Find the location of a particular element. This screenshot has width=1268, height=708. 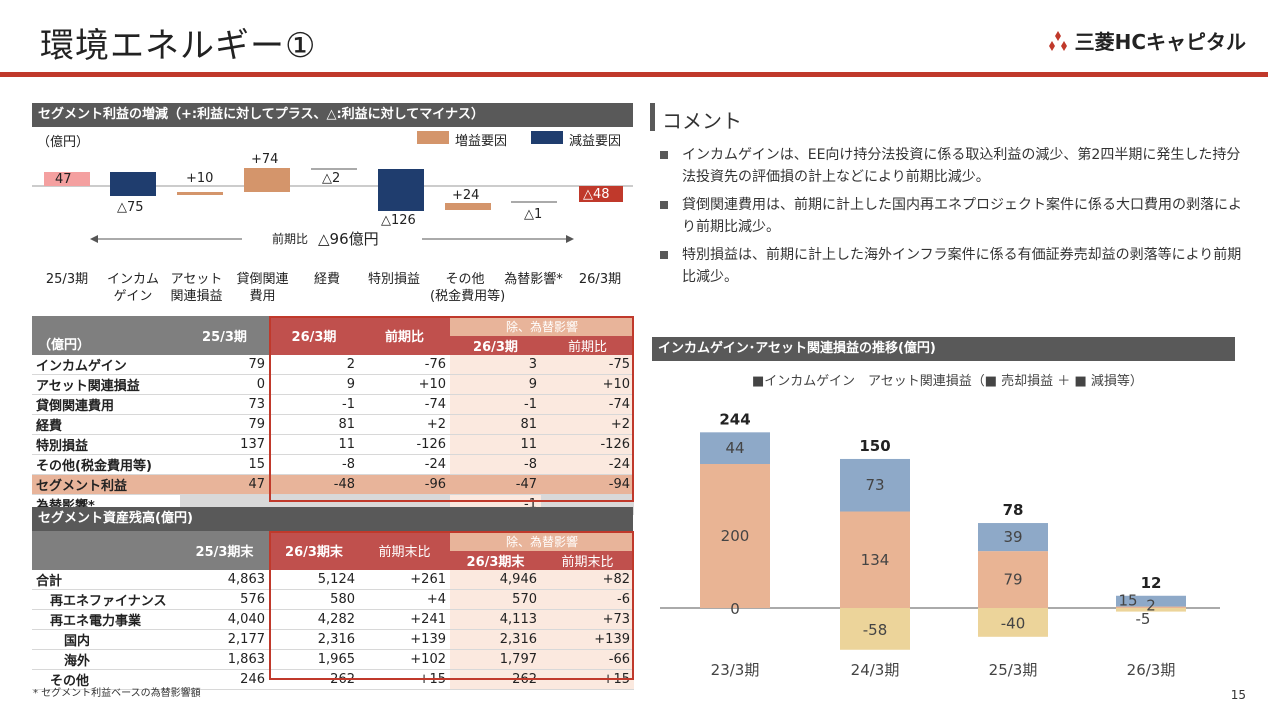

three-diamonds-icon is located at coordinates (1057, 40).